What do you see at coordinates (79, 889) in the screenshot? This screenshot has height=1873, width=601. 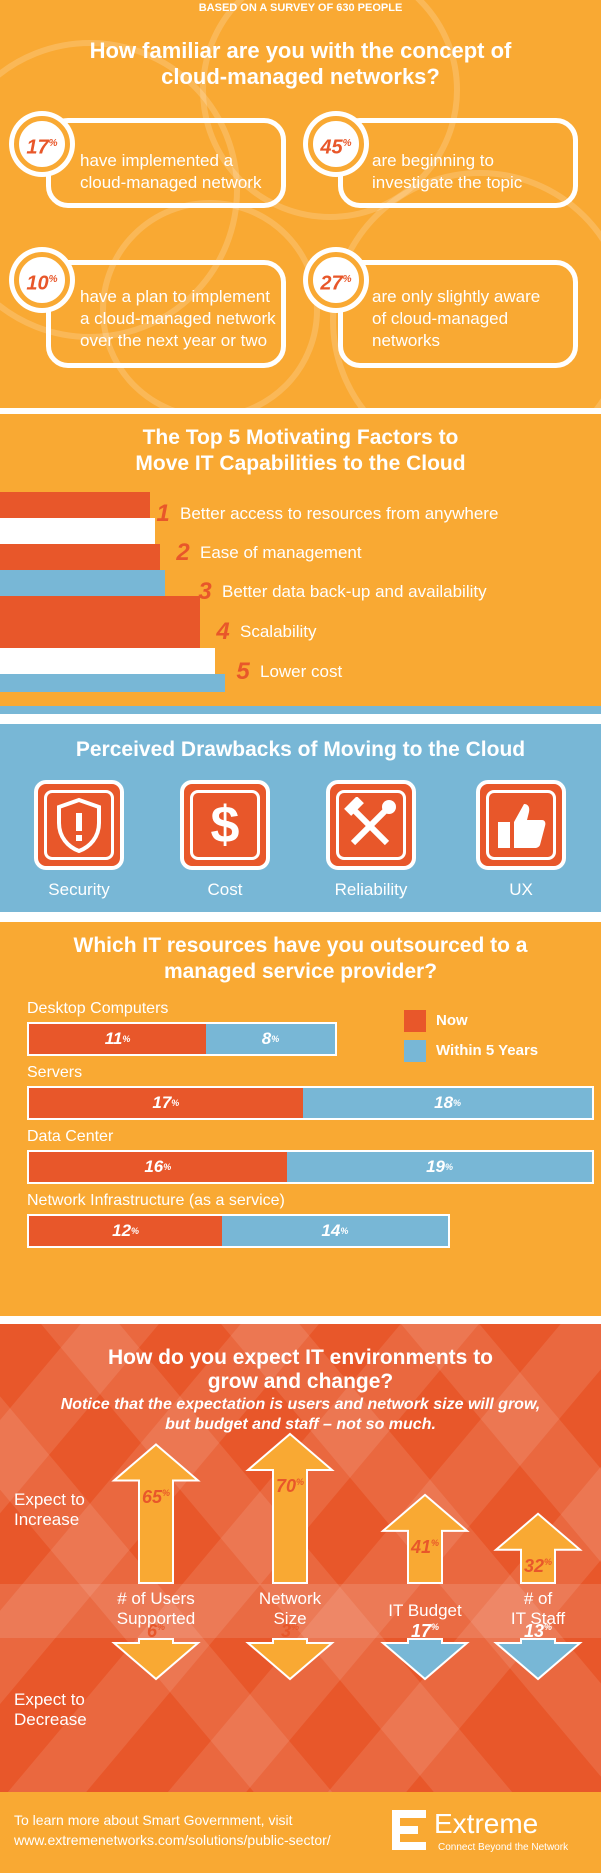 I see `drawback-label: Security` at bounding box center [79, 889].